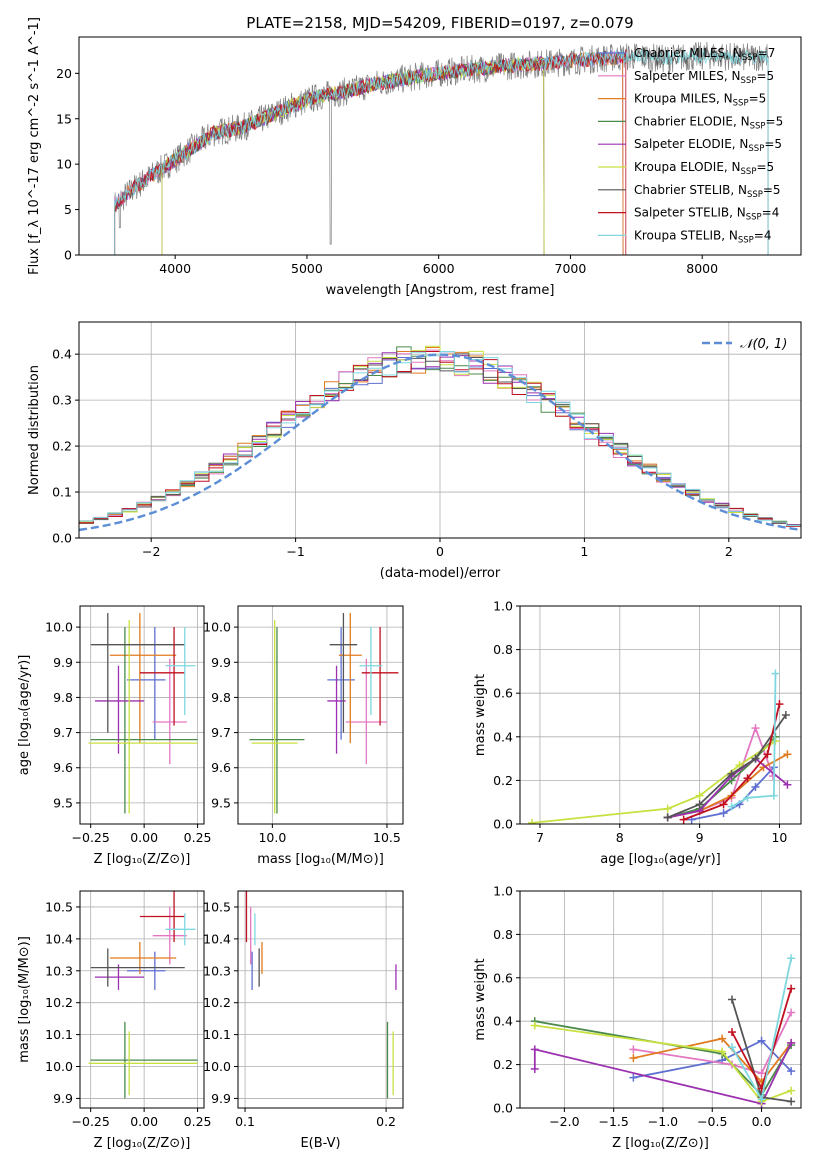 This screenshot has width=819, height=1170. I want to click on tick-label-y: 0.4, so click(503, 736).